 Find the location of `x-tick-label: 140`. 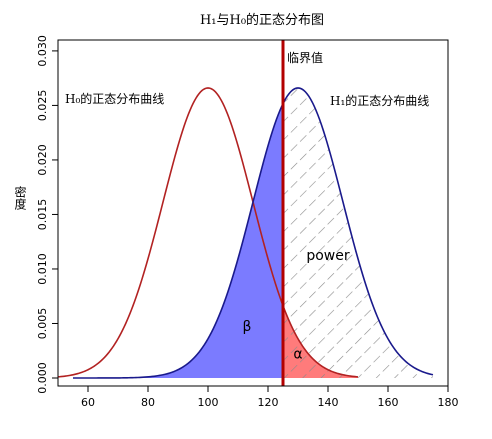

x-tick-label: 140 is located at coordinates (328, 402).